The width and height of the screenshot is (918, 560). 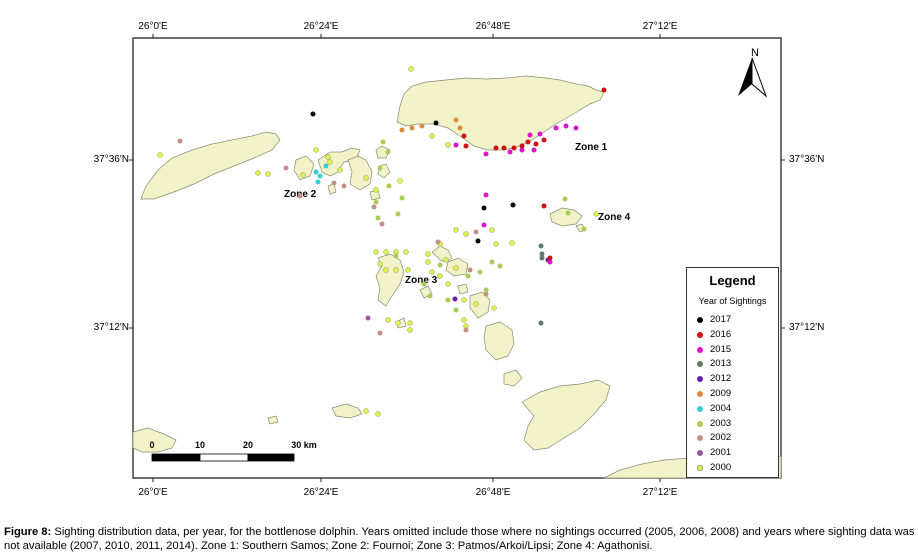 What do you see at coordinates (153, 492) in the screenshot?
I see `bottom-tick-label: 26°0'E` at bounding box center [153, 492].